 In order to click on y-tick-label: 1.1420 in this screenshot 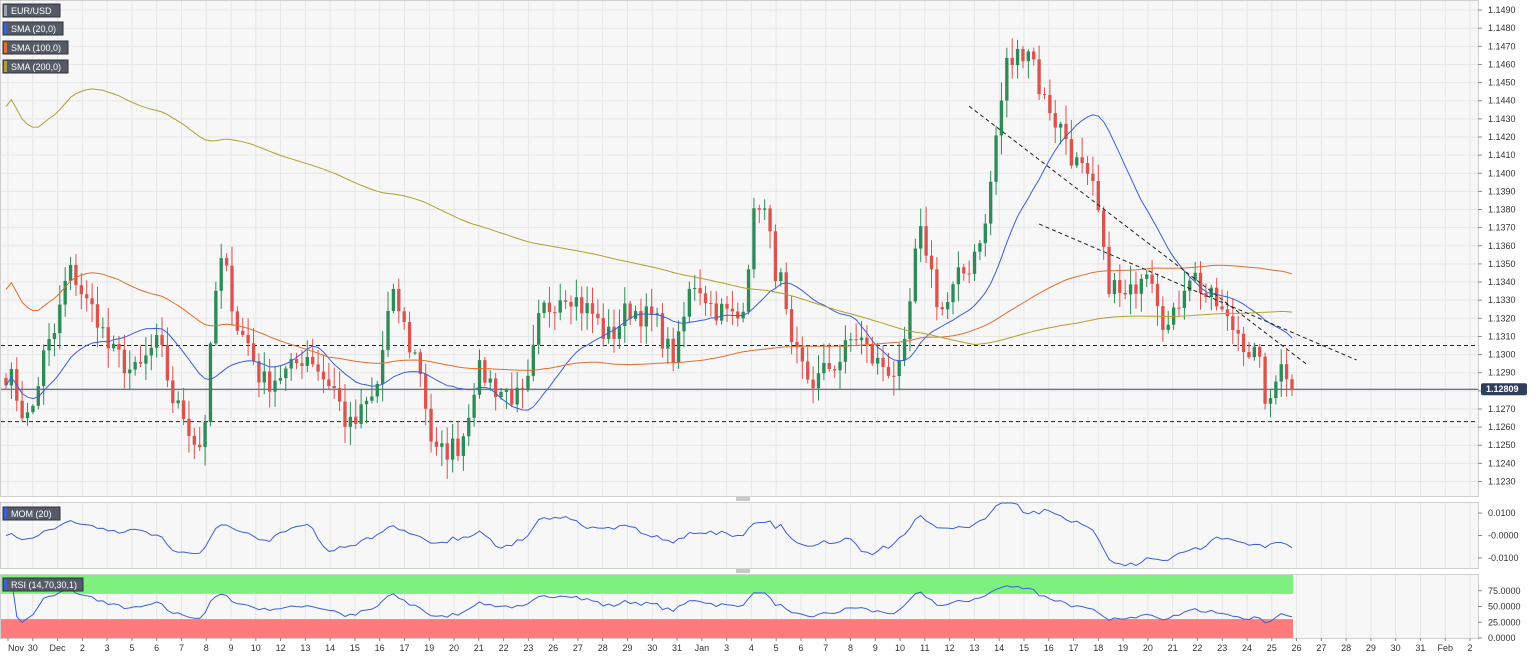, I will do `click(1502, 137)`.